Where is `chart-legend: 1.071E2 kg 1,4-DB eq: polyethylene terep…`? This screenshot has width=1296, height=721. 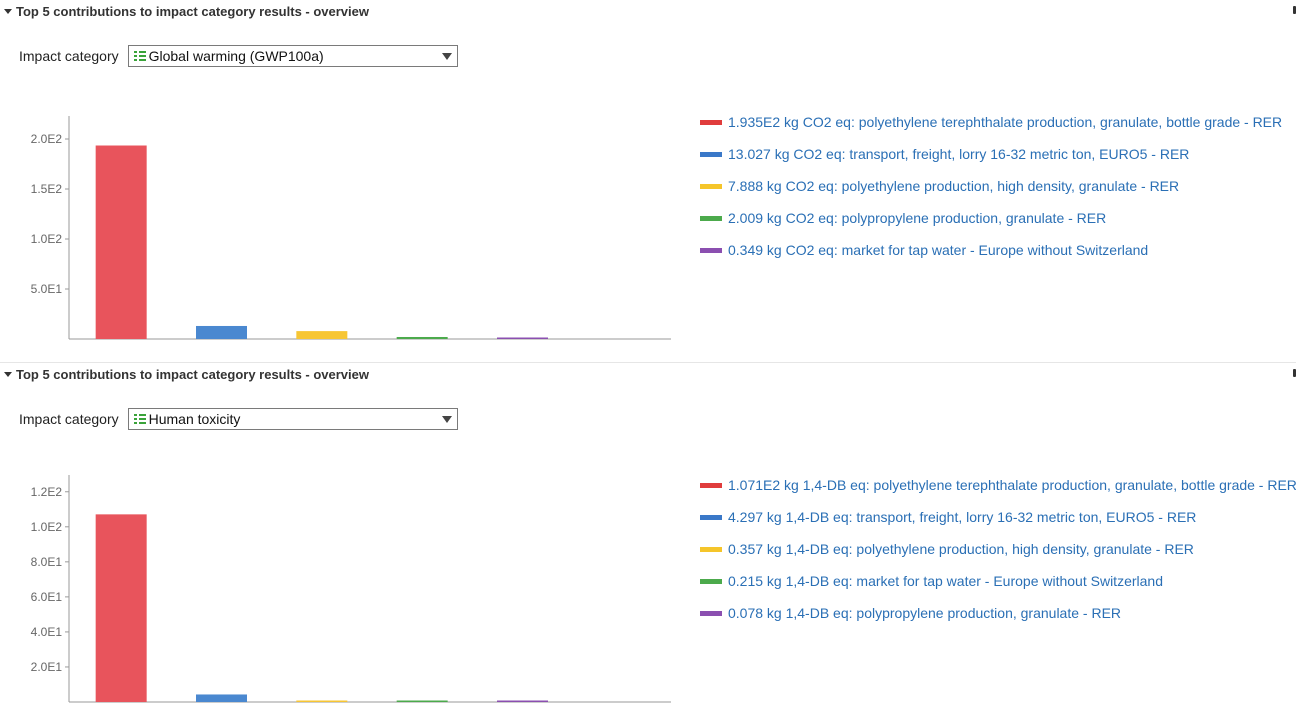 chart-legend: 1.071E2 kg 1,4-DB eq: polyethylene terep… is located at coordinates (998, 549).